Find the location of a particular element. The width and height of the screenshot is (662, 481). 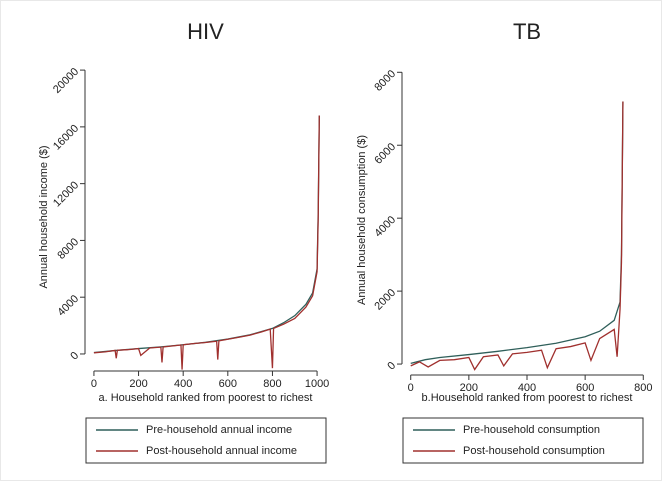

chart-title: TB is located at coordinates (527, 31).